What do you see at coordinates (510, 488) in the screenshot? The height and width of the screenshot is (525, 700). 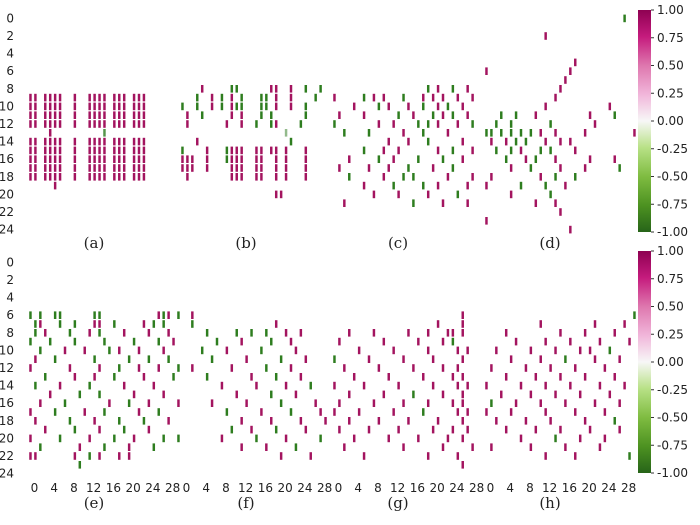 I see `x-tick-label: 4` at bounding box center [510, 488].